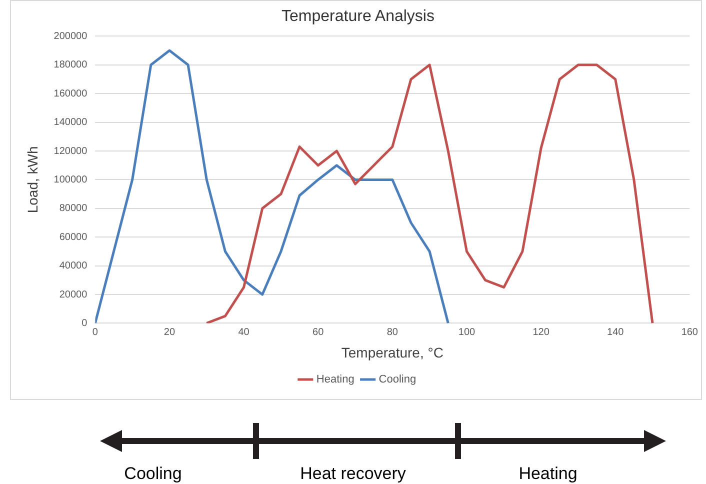 Image resolution: width=706 pixels, height=484 pixels. Describe the element at coordinates (397, 380) in the screenshot. I see `legend-label: Cooling` at that location.